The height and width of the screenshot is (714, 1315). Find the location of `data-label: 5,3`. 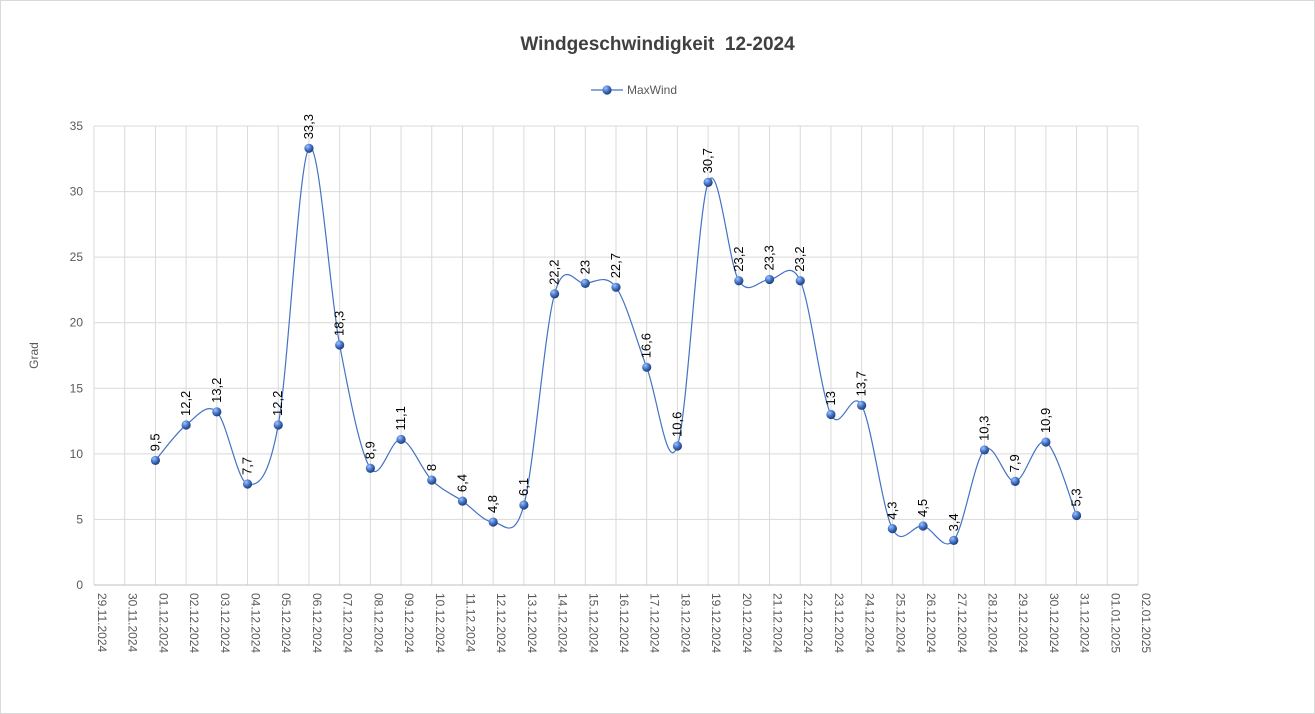

data-label: 5,3 is located at coordinates (1076, 497).